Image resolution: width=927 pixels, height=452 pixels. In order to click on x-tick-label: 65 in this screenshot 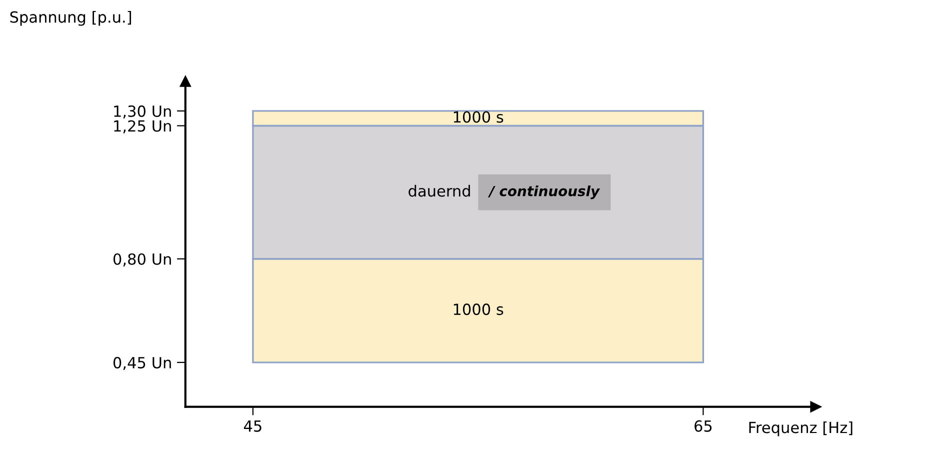, I will do `click(703, 426)`.